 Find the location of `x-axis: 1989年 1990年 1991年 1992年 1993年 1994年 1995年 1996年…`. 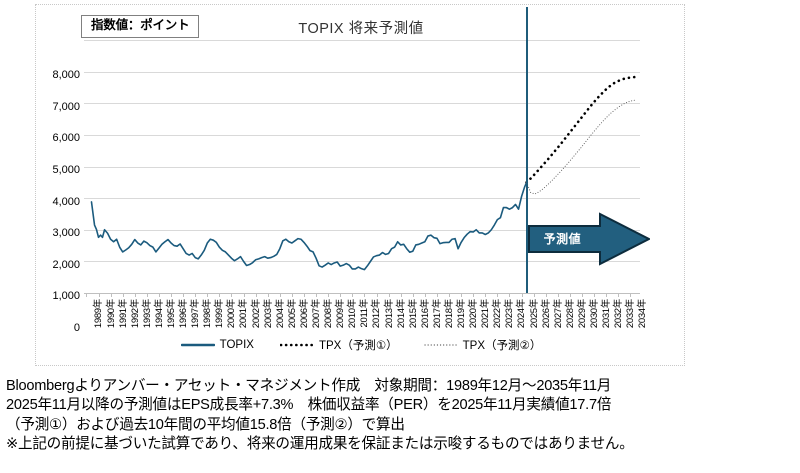

x-axis: 1989年 1990年 1991年 1992年 1993年 1994年 1995年 1996年… is located at coordinates (366, 330).